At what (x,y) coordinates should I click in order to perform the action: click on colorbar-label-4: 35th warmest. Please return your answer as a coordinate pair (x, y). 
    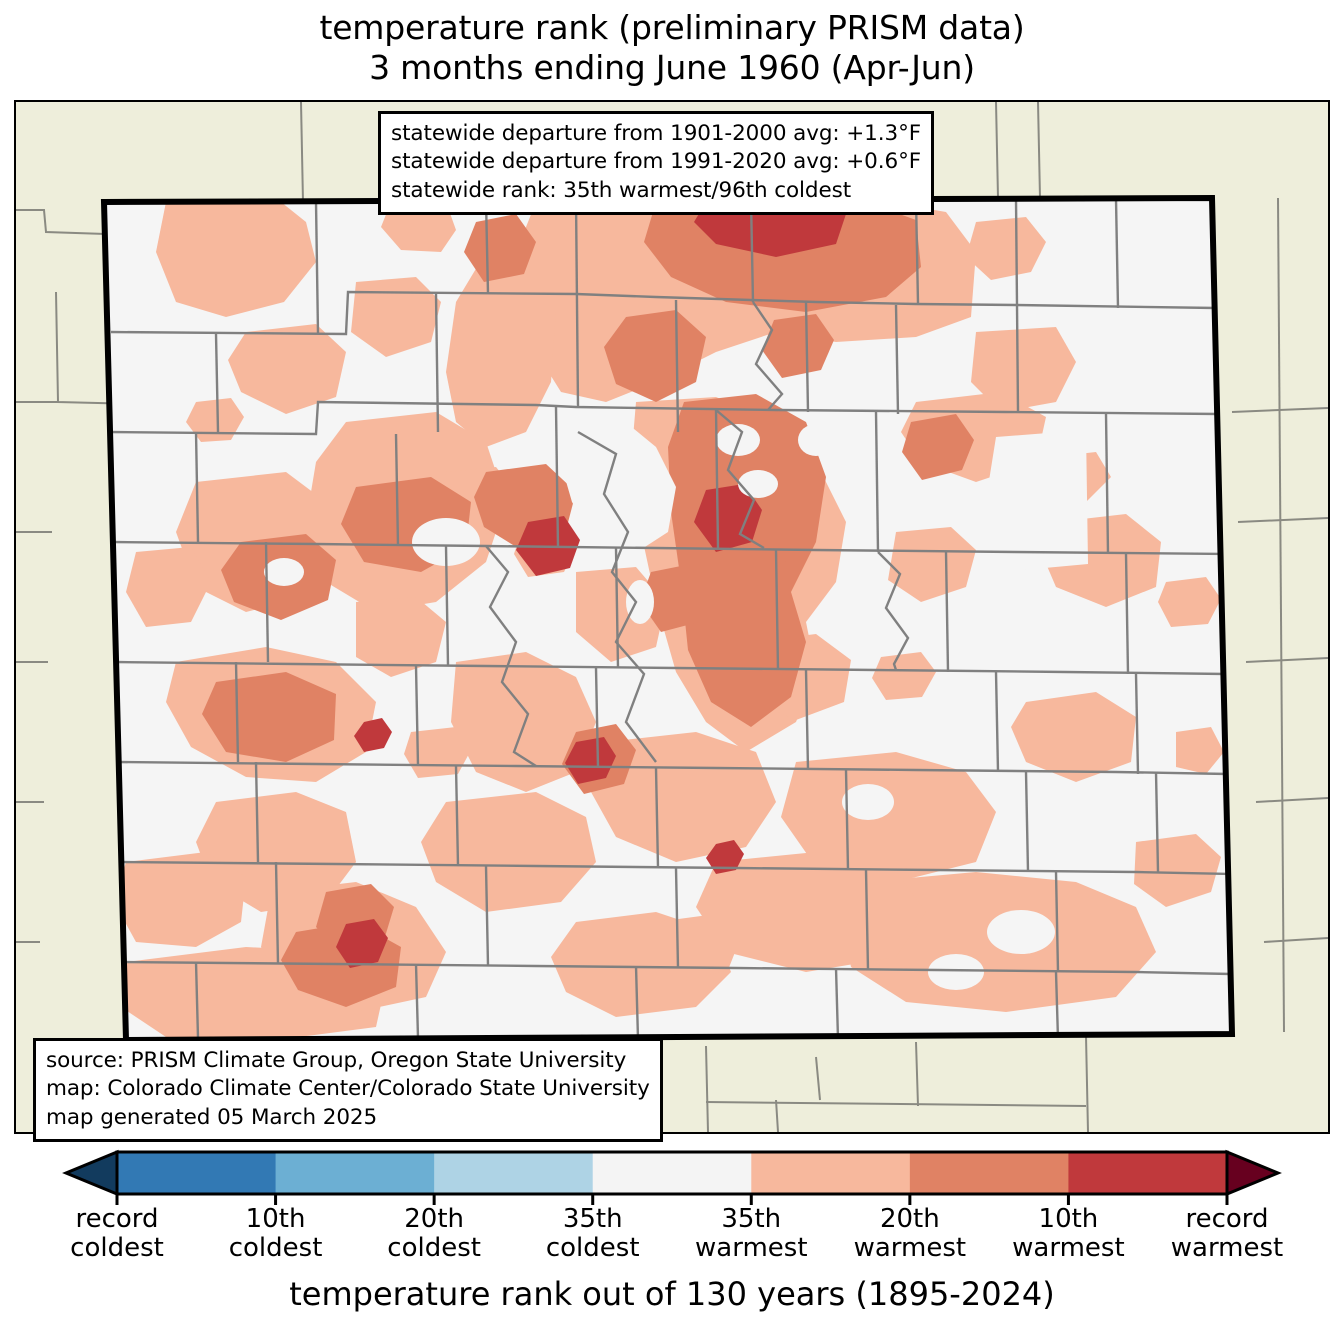
    Looking at the image, I should click on (751, 1234).